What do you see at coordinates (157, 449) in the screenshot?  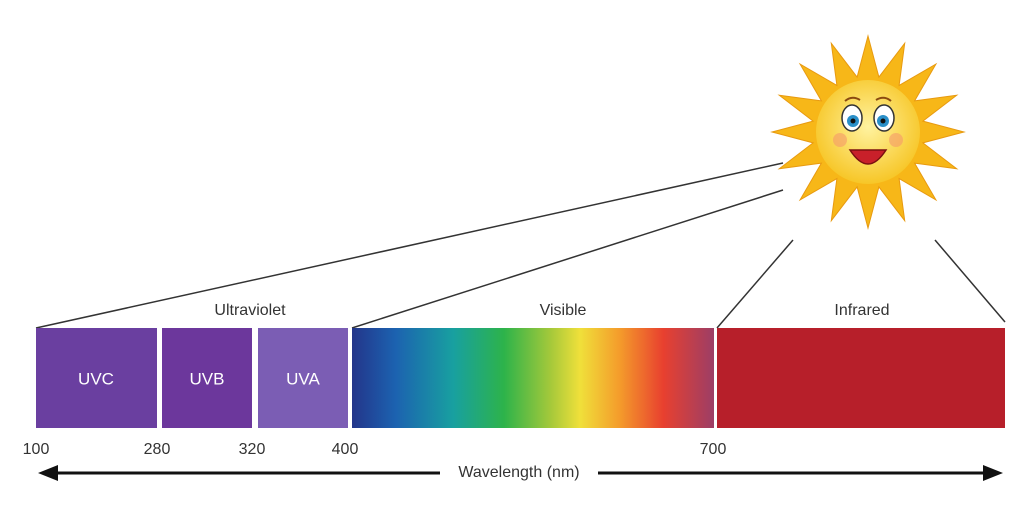 I see `tick-label: 280` at bounding box center [157, 449].